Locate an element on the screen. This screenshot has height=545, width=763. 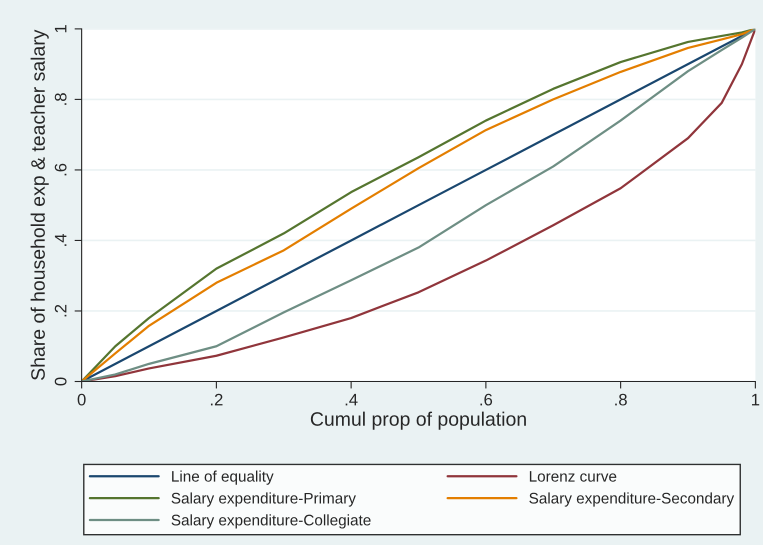
y-tick-label: 1 is located at coordinates (60, 28).